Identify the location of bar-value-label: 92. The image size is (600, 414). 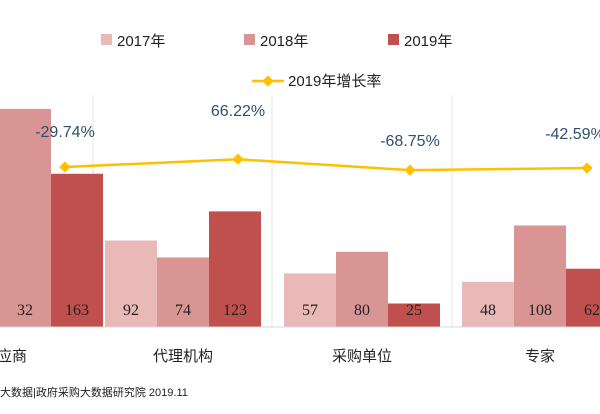
(131, 310).